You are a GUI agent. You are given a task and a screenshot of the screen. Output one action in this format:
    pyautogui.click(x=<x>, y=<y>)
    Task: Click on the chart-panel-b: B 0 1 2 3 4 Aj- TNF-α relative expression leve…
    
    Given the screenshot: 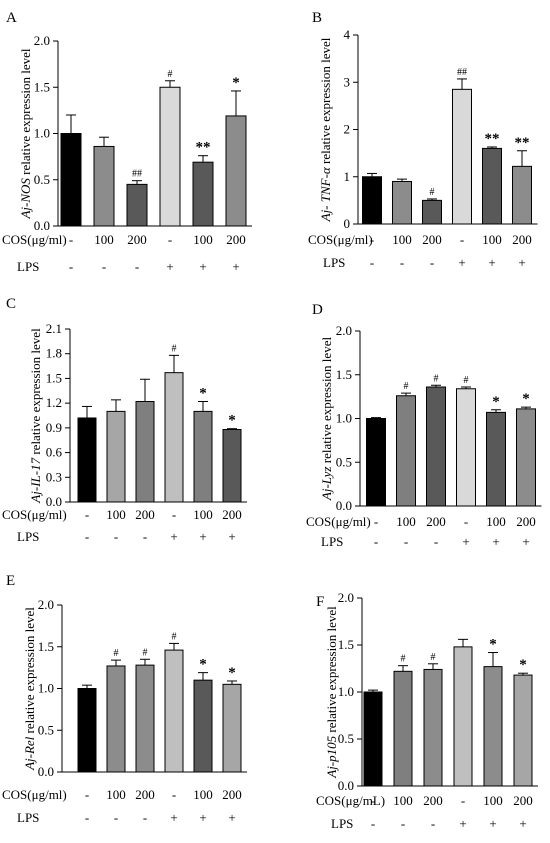 What is the action you would take?
    pyautogui.click(x=423, y=140)
    